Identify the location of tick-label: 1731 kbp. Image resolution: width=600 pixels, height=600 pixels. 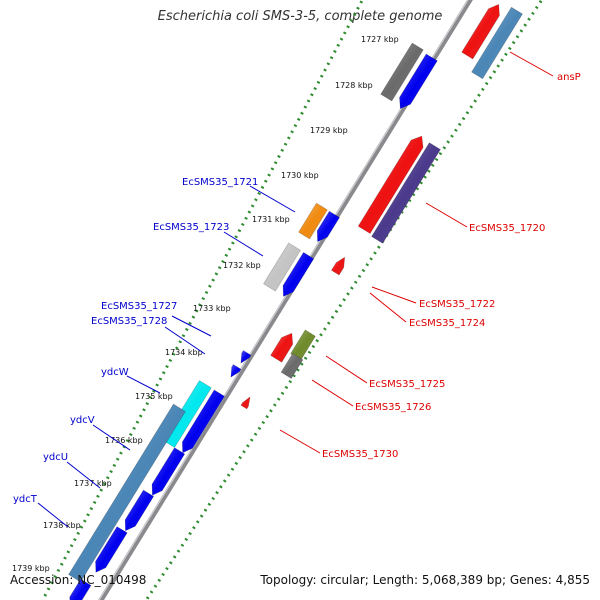
(271, 219).